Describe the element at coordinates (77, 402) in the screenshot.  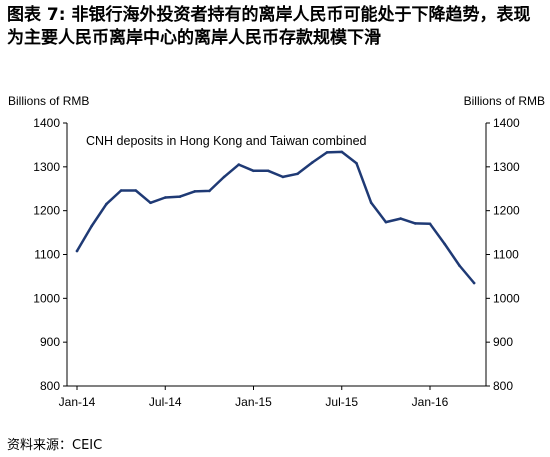
I see `x-tick-label: Jan-14` at that location.